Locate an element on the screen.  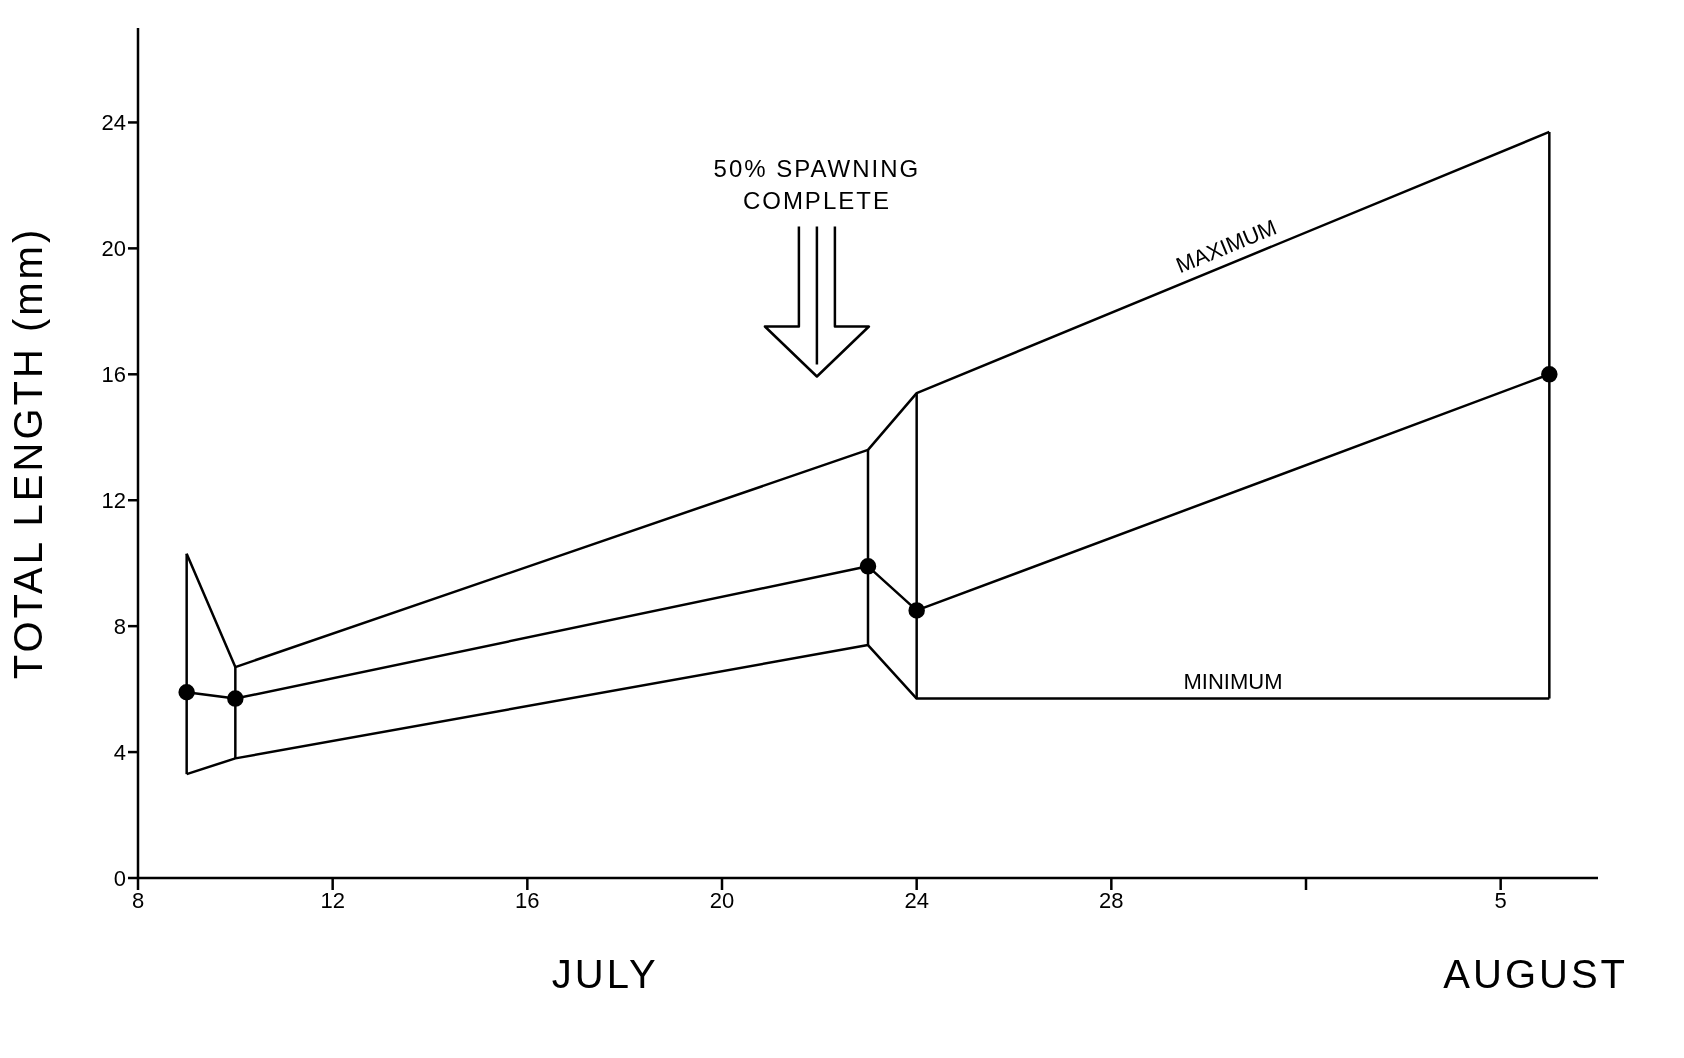
y-tick-label: 4 is located at coordinates (119, 752).